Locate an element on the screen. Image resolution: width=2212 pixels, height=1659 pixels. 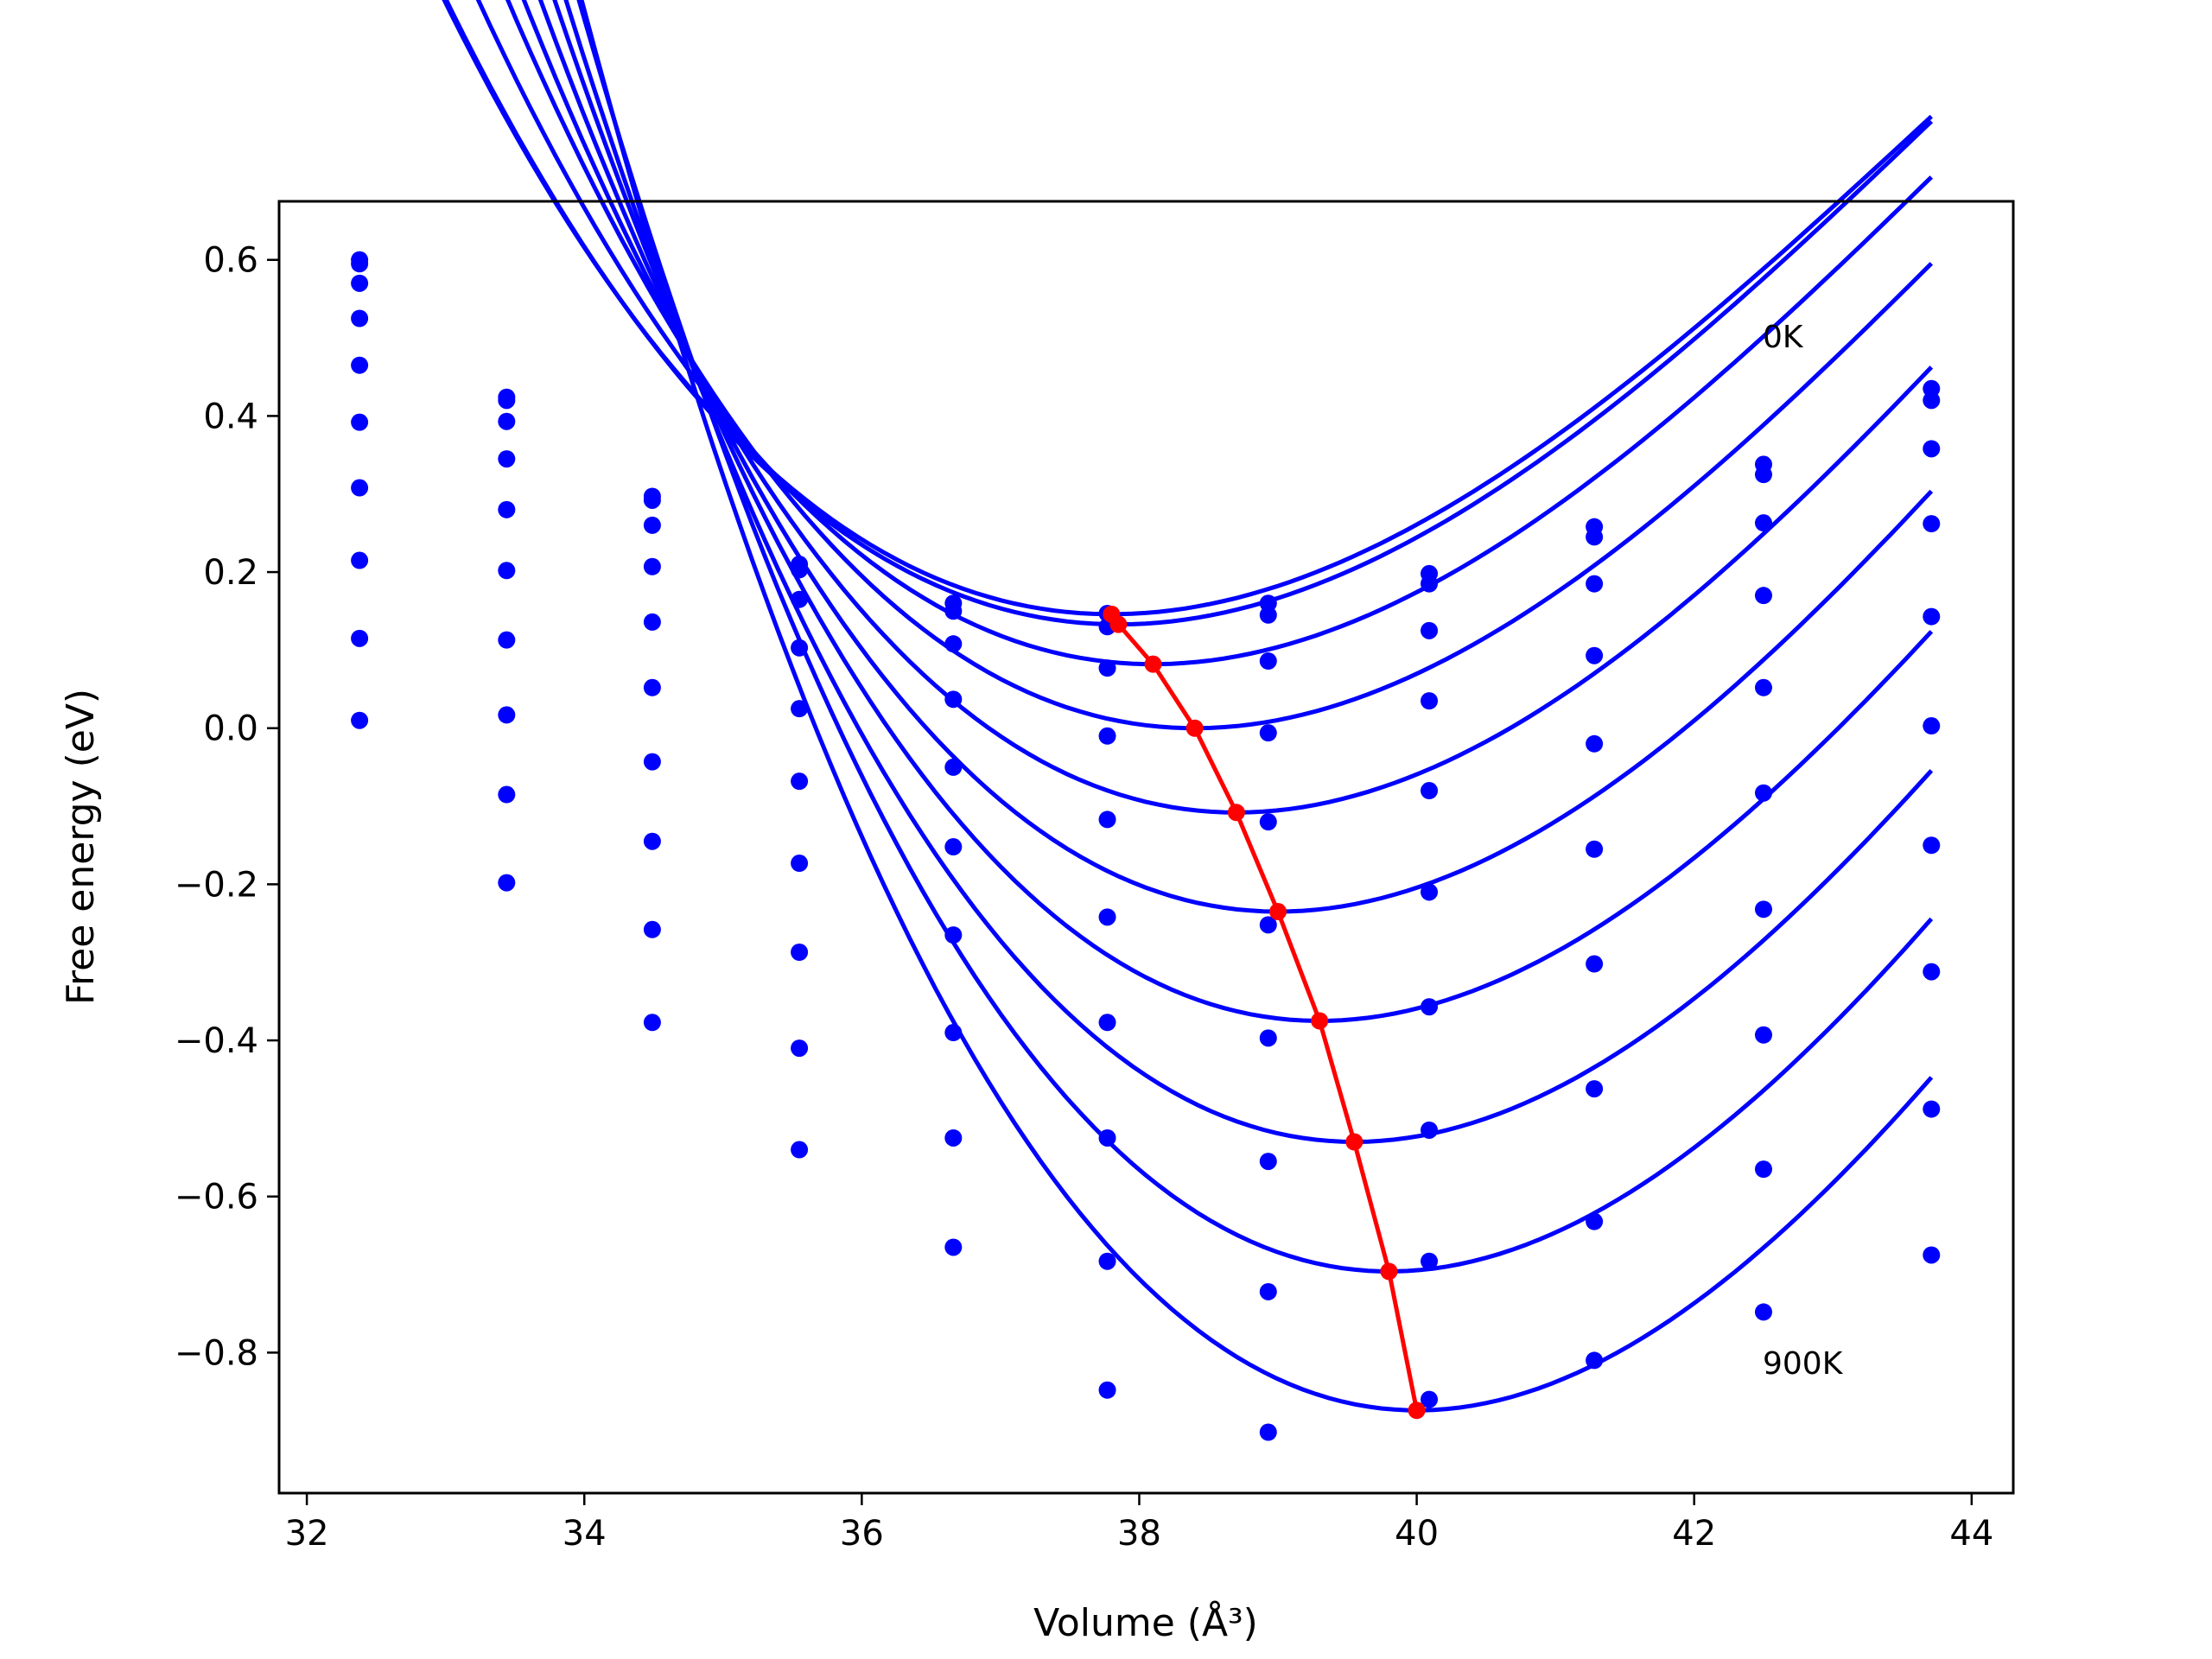
x-tick-label: 36 is located at coordinates (862, 1534).